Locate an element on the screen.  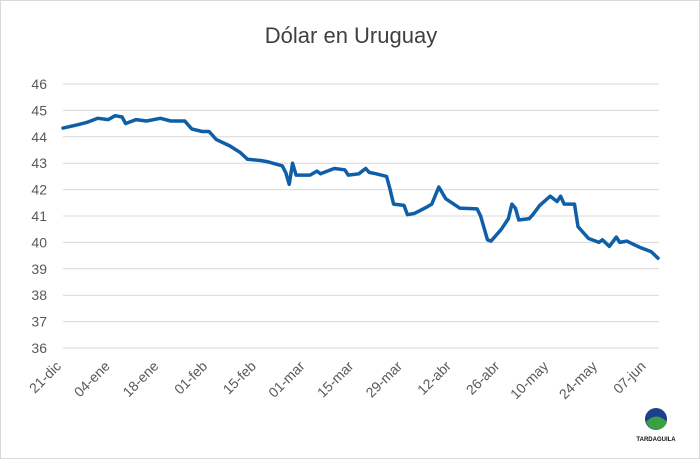
x-tick-label: 12-abr is located at coordinates (434, 378).